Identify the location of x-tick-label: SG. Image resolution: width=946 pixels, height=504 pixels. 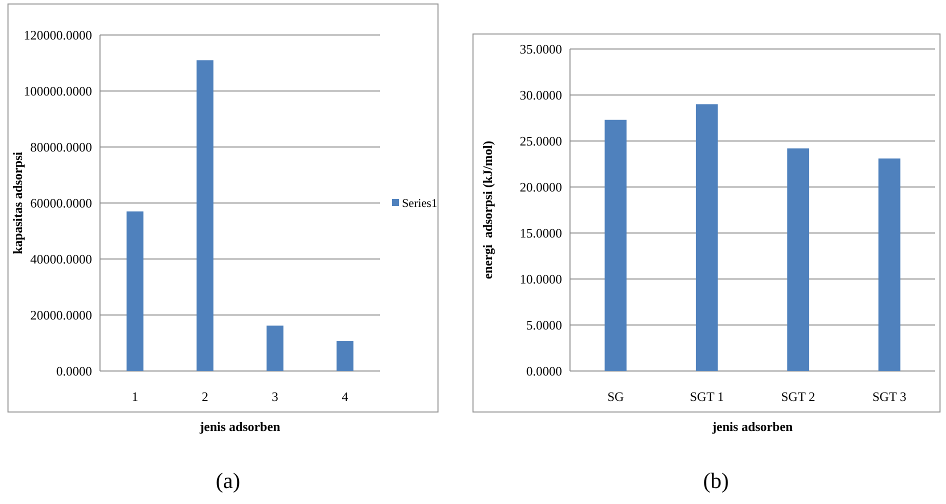
(615, 396).